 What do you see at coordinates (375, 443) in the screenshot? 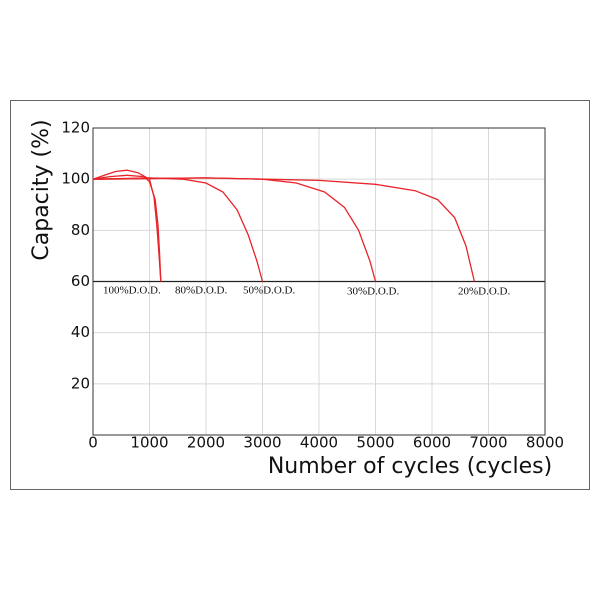
I see `x-tick-label: 5000` at bounding box center [375, 443].